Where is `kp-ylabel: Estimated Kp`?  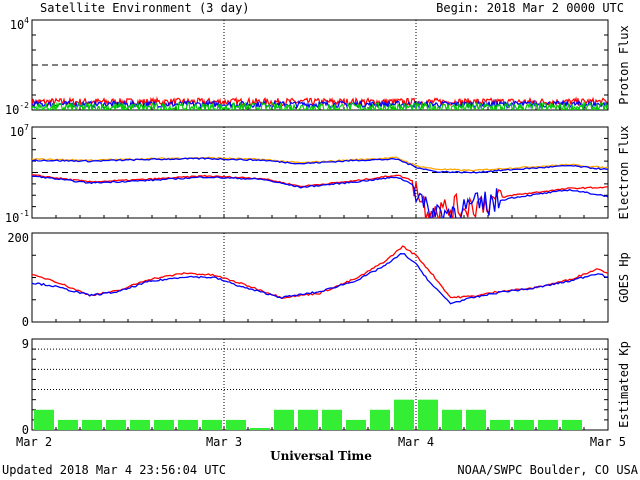 kp-ylabel: Estimated Kp is located at coordinates (624, 384).